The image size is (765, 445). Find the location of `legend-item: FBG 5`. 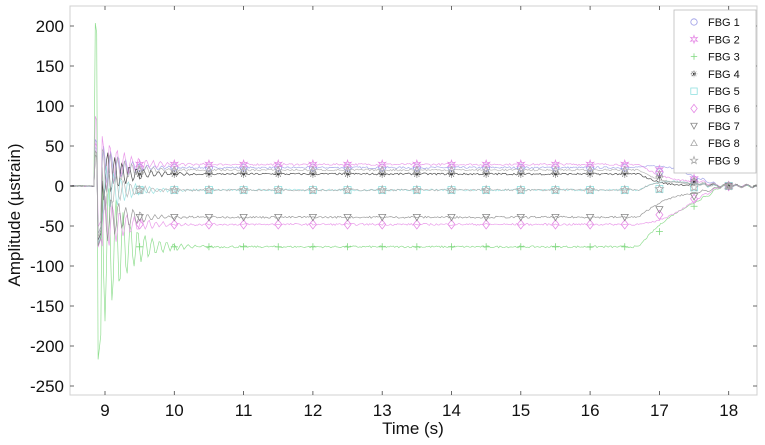

legend-item: FBG 5 is located at coordinates (715, 92).